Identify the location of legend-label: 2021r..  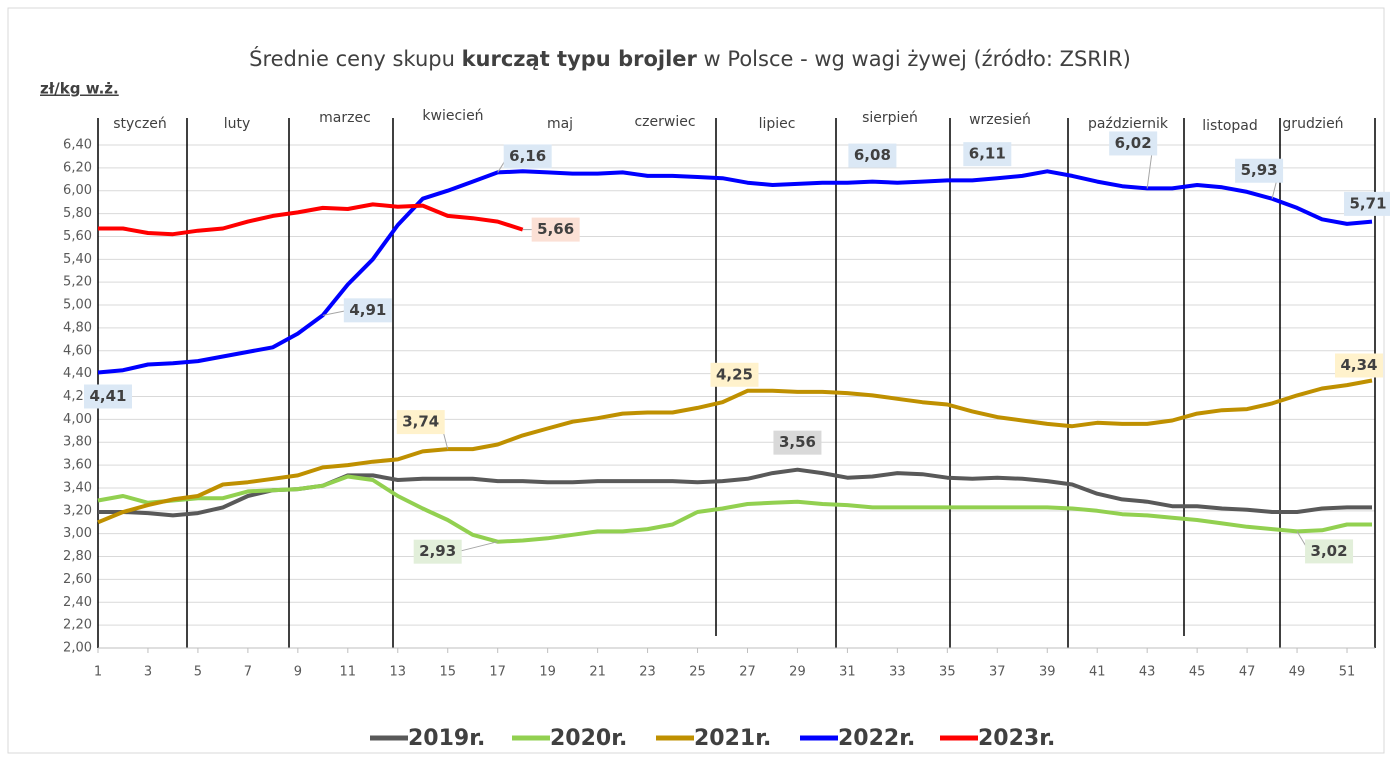
(732, 738).